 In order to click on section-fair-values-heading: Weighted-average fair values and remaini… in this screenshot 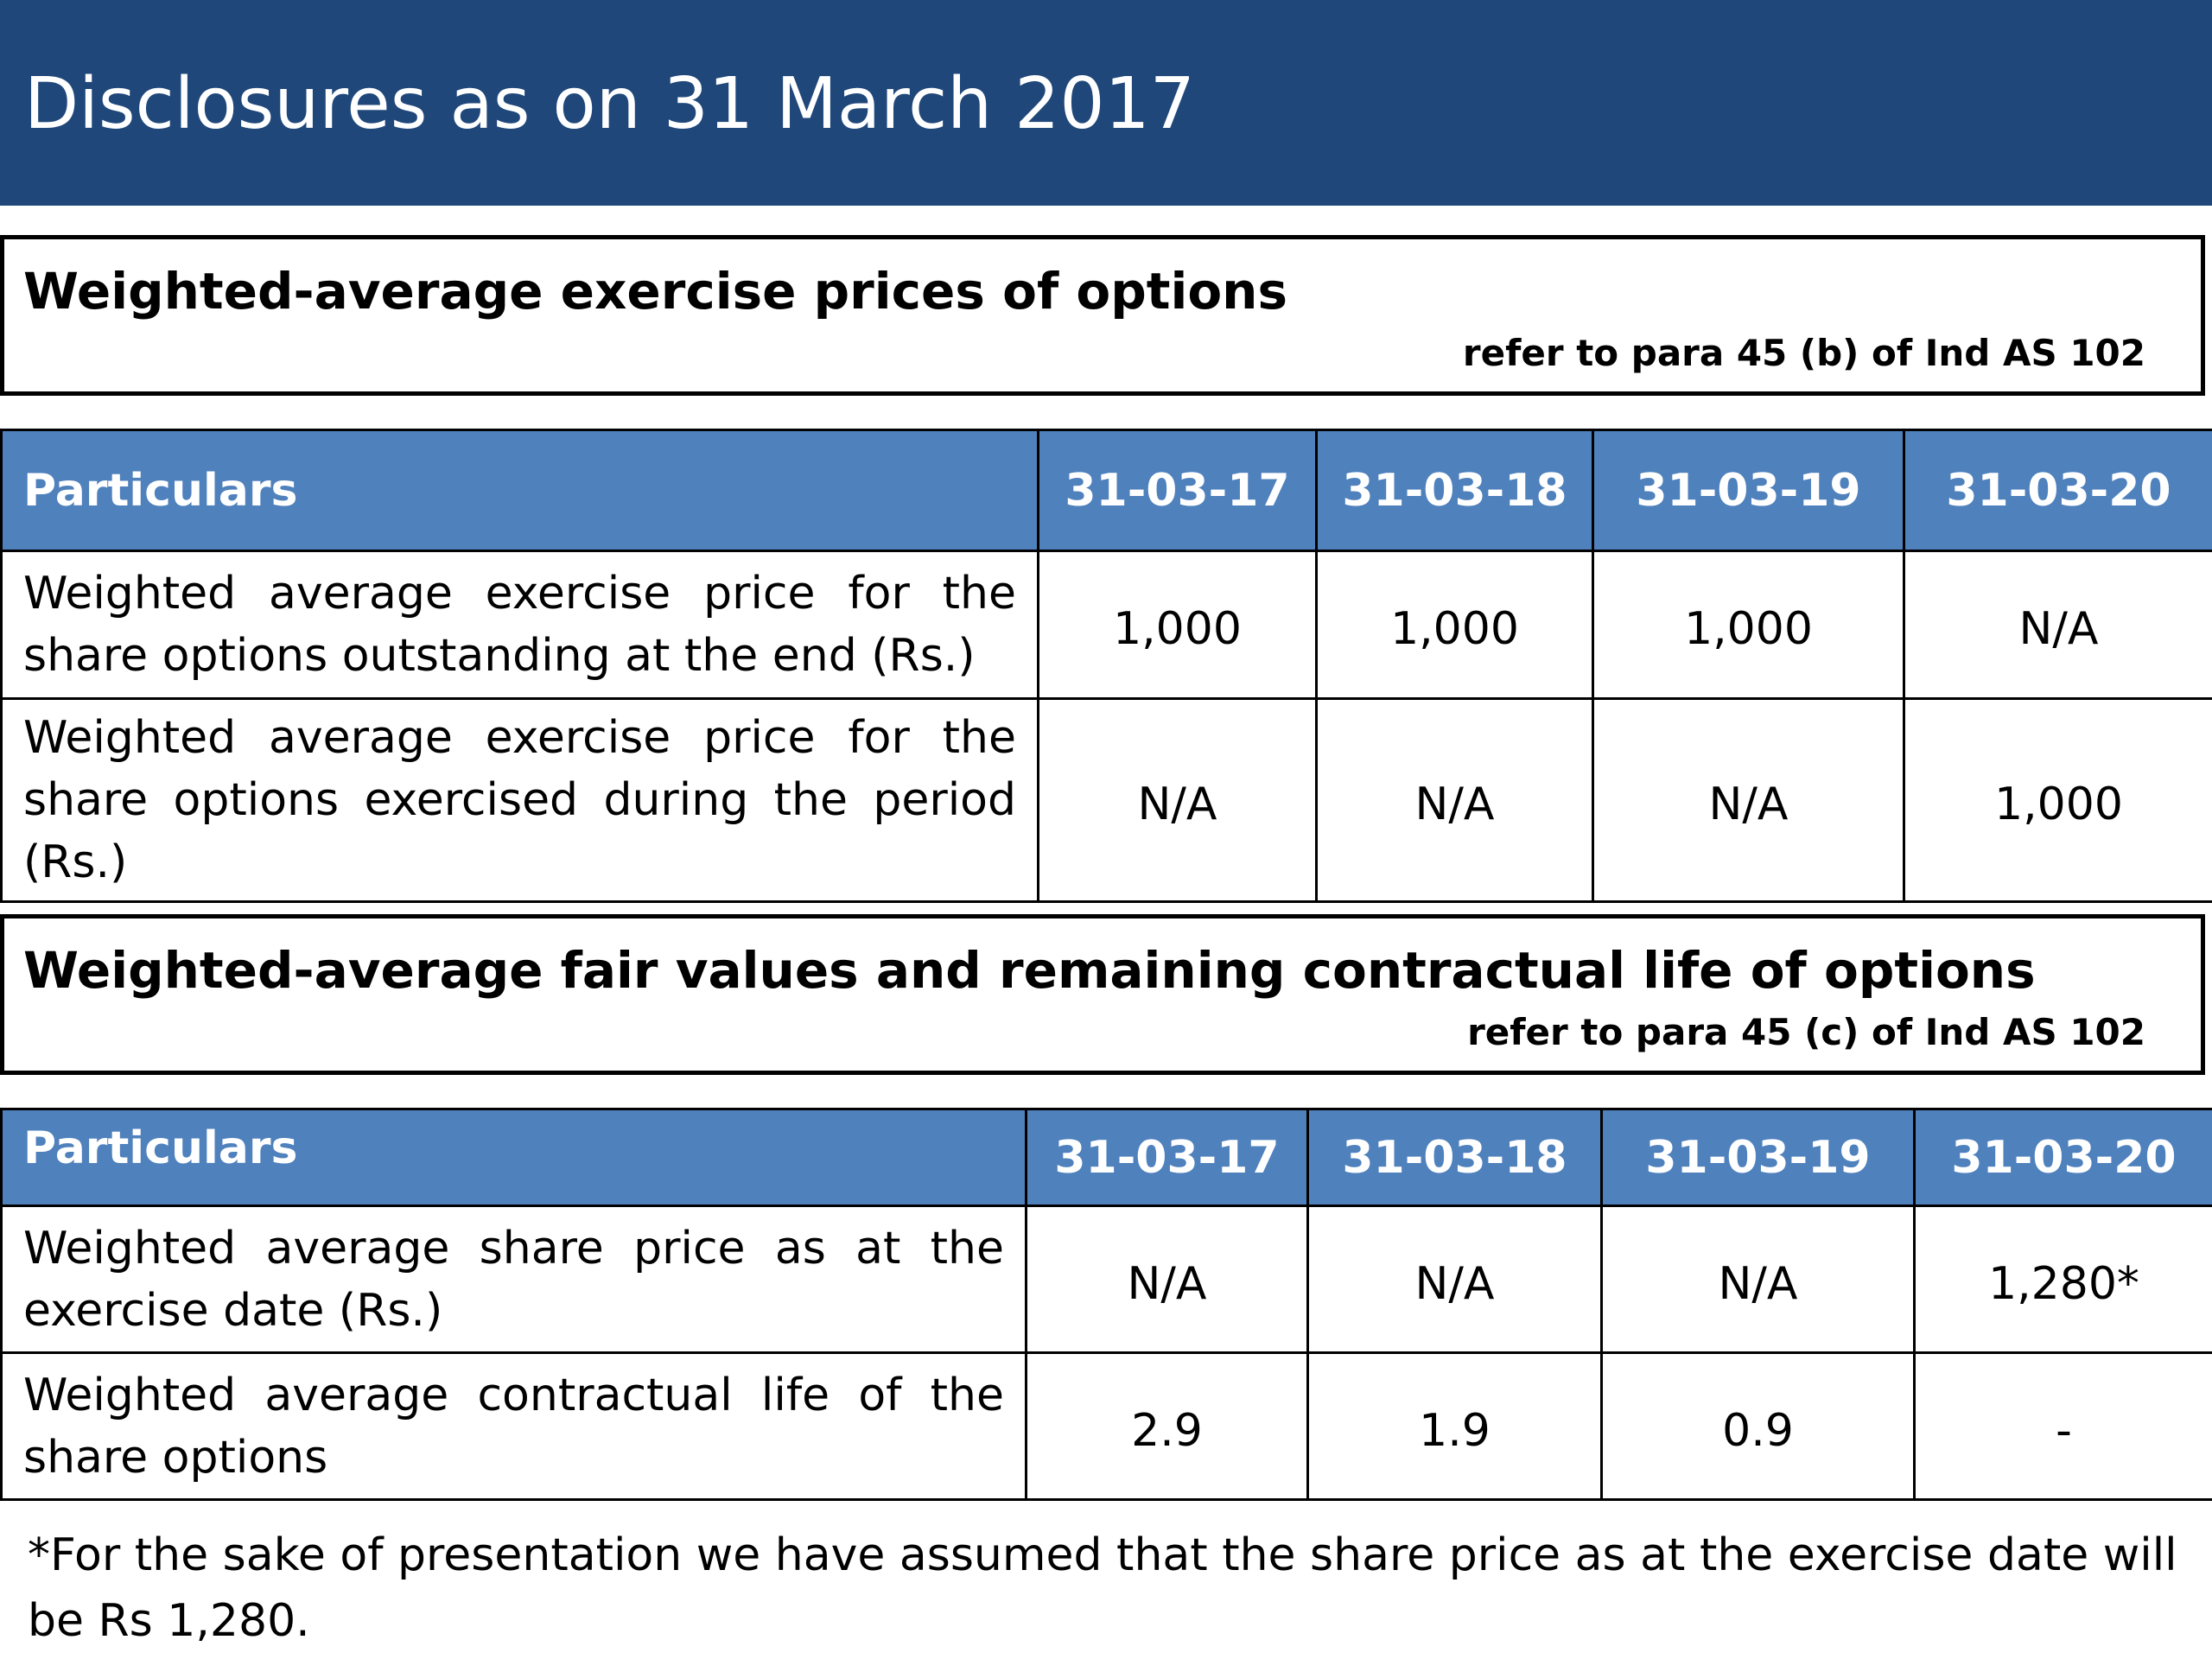, I will do `click(1102, 994)`.